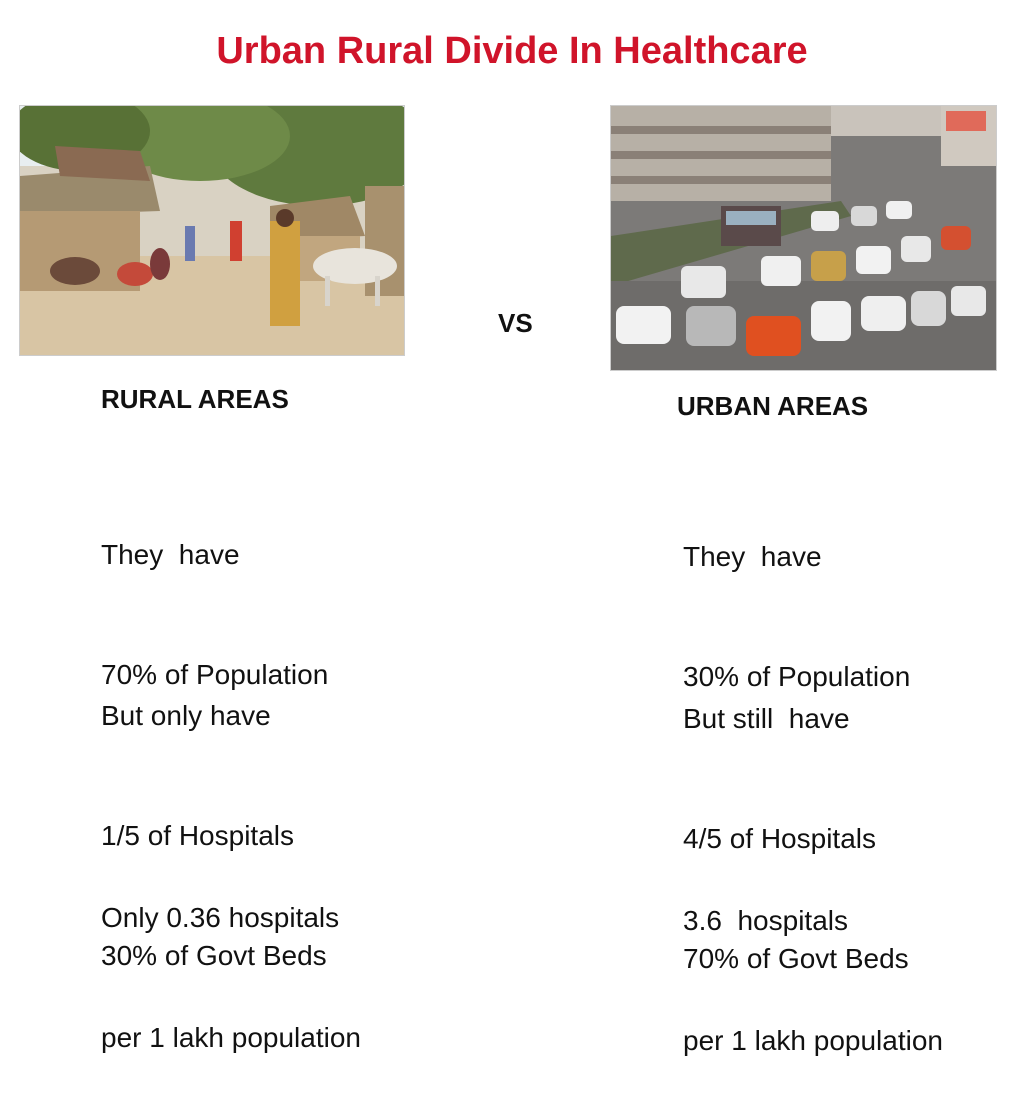 The height and width of the screenshot is (1101, 1024). Describe the element at coordinates (215, 674) in the screenshot. I see `rural-population-line-2: 70% of Population` at that location.